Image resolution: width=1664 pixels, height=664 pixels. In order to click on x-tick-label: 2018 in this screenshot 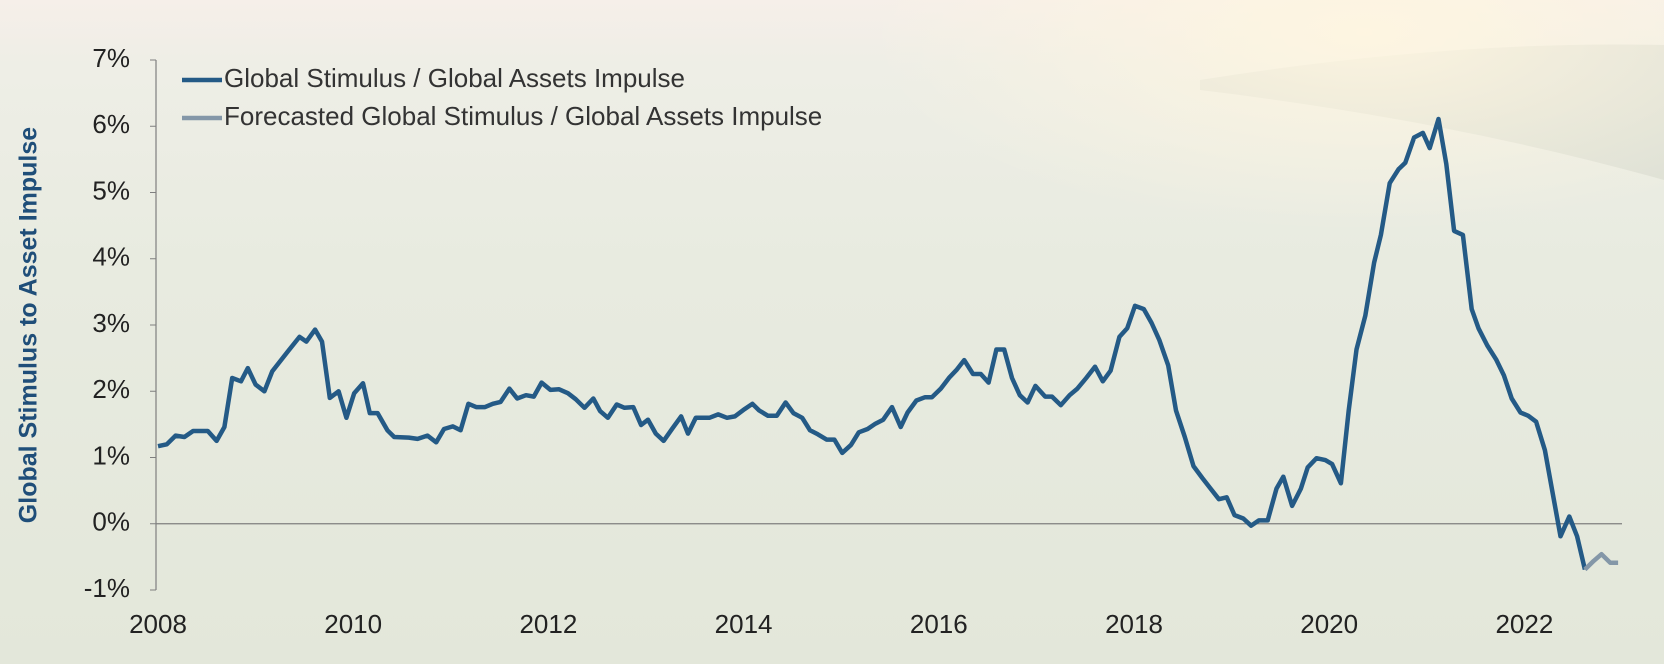, I will do `click(1134, 624)`.